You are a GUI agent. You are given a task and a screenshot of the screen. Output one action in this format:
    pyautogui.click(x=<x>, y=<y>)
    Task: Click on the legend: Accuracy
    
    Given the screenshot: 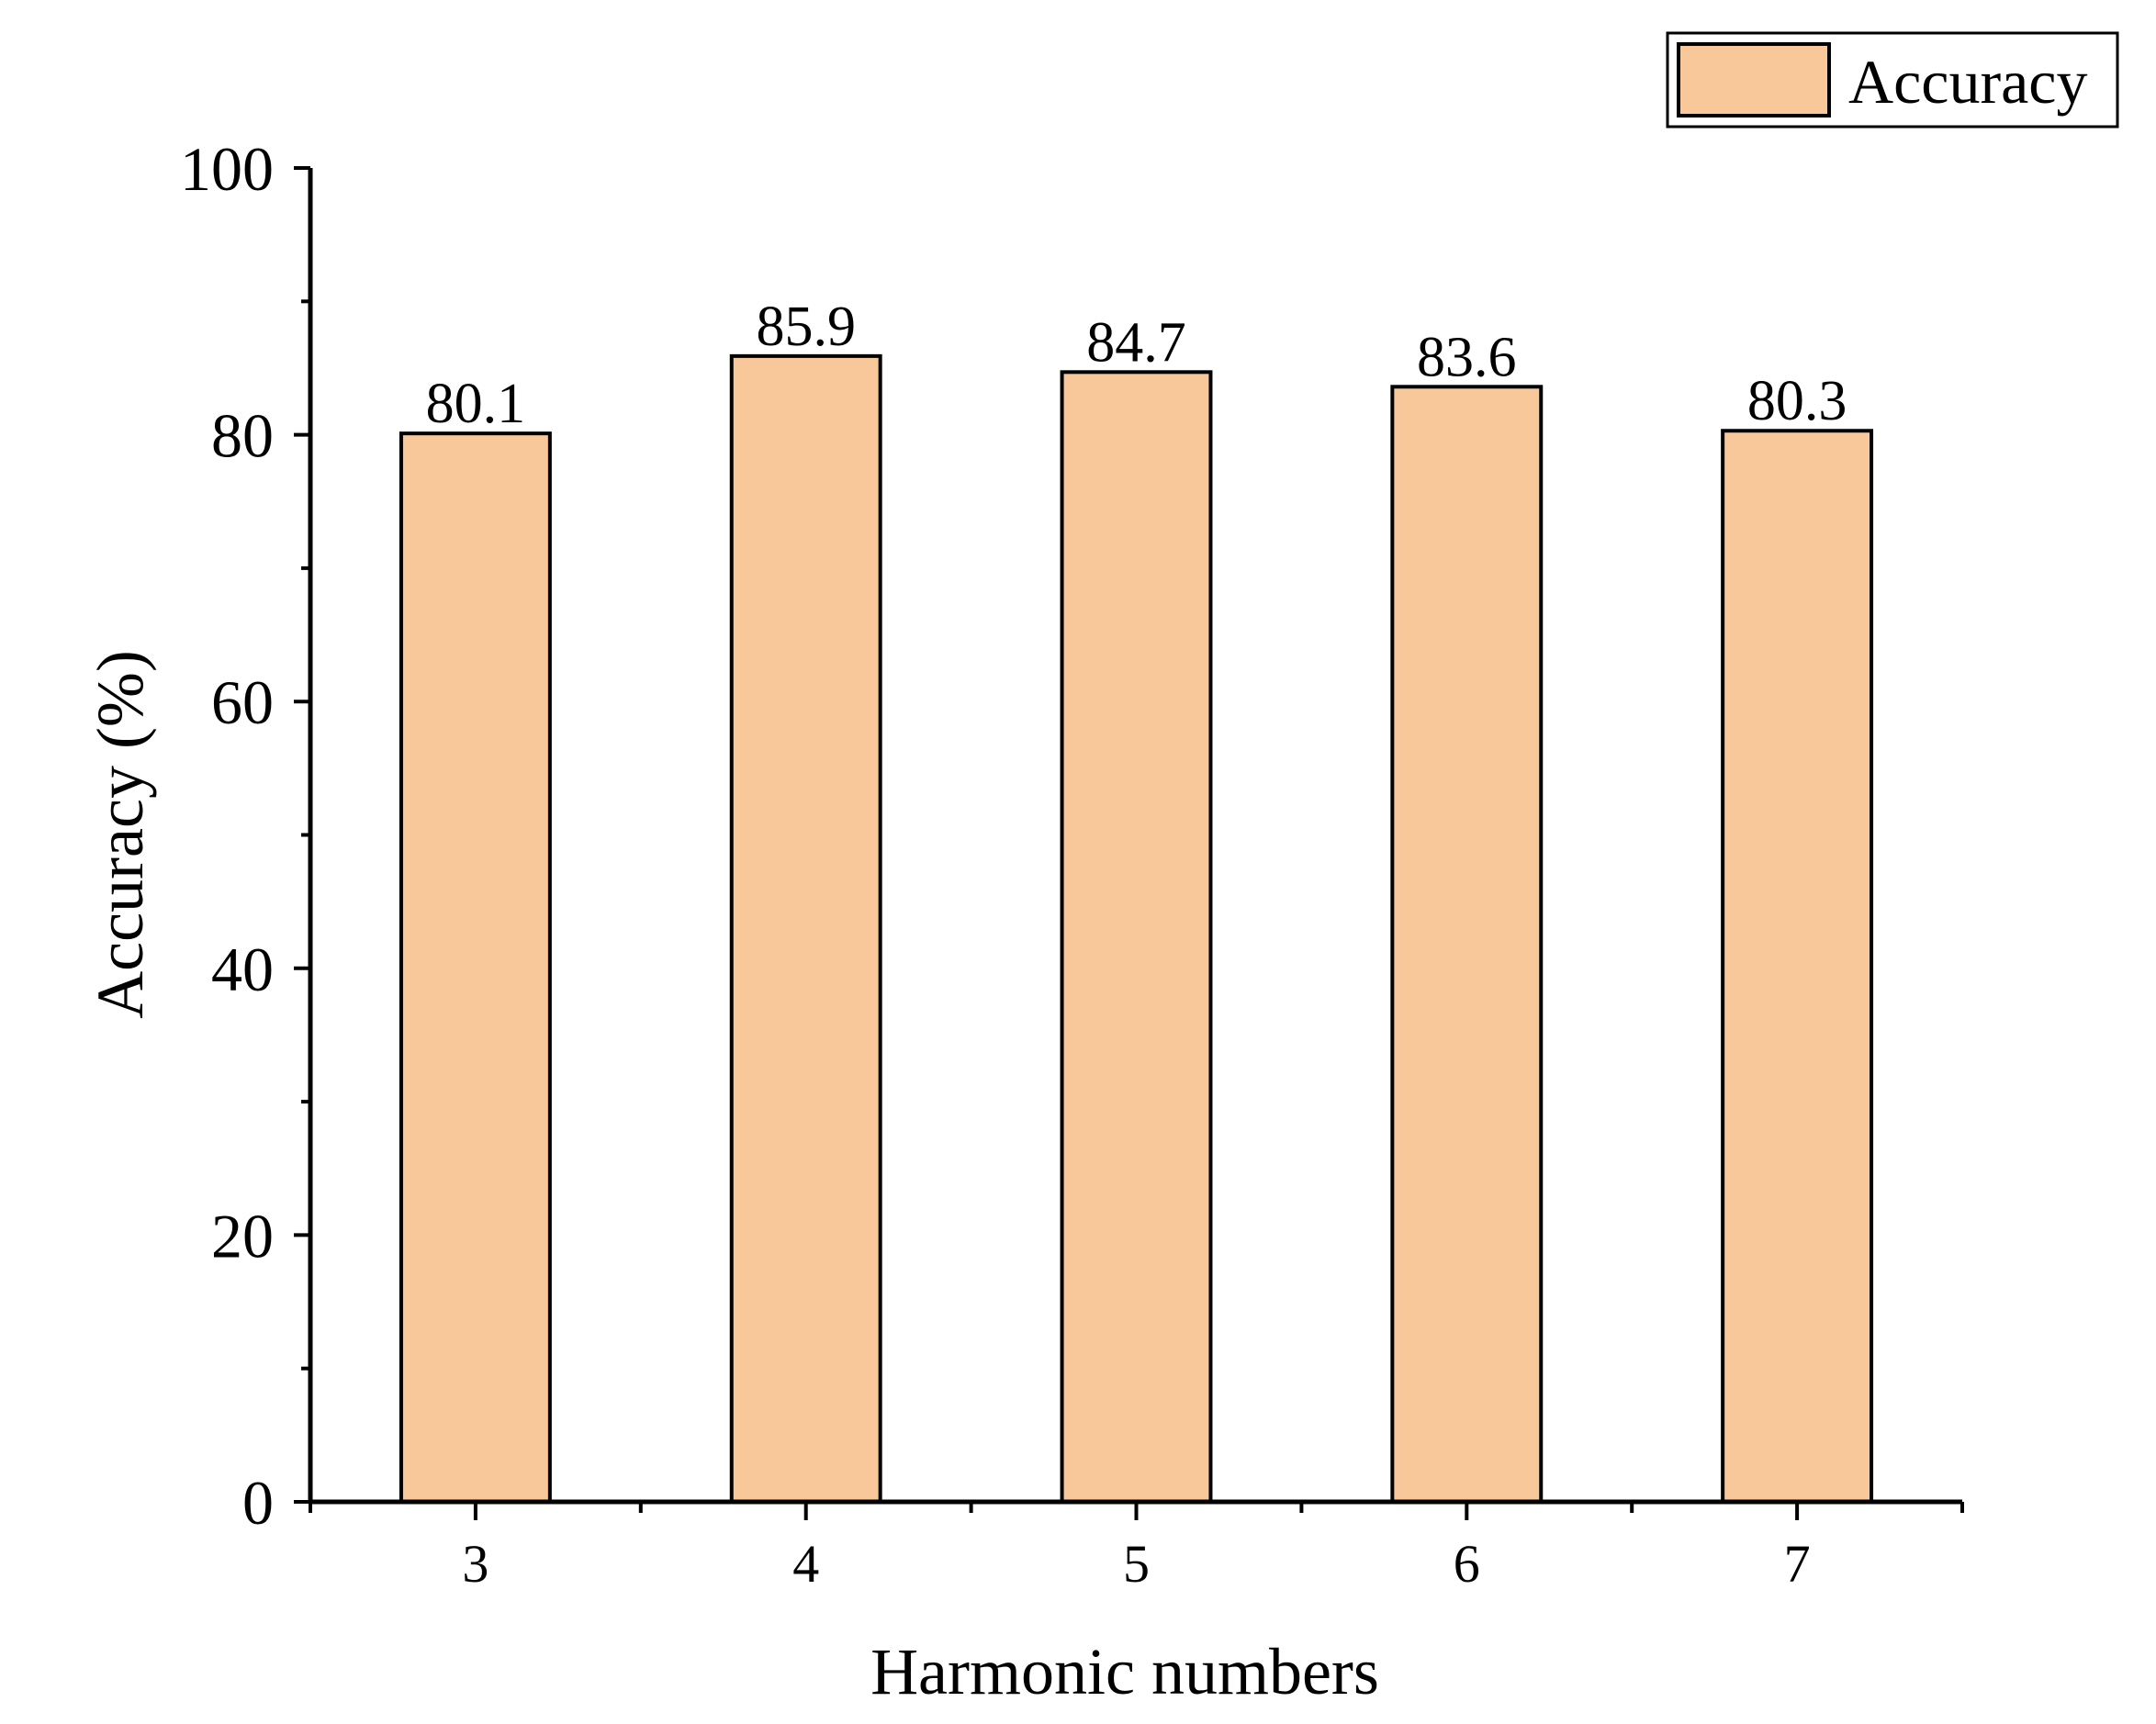 What is the action you would take?
    pyautogui.click(x=1893, y=80)
    